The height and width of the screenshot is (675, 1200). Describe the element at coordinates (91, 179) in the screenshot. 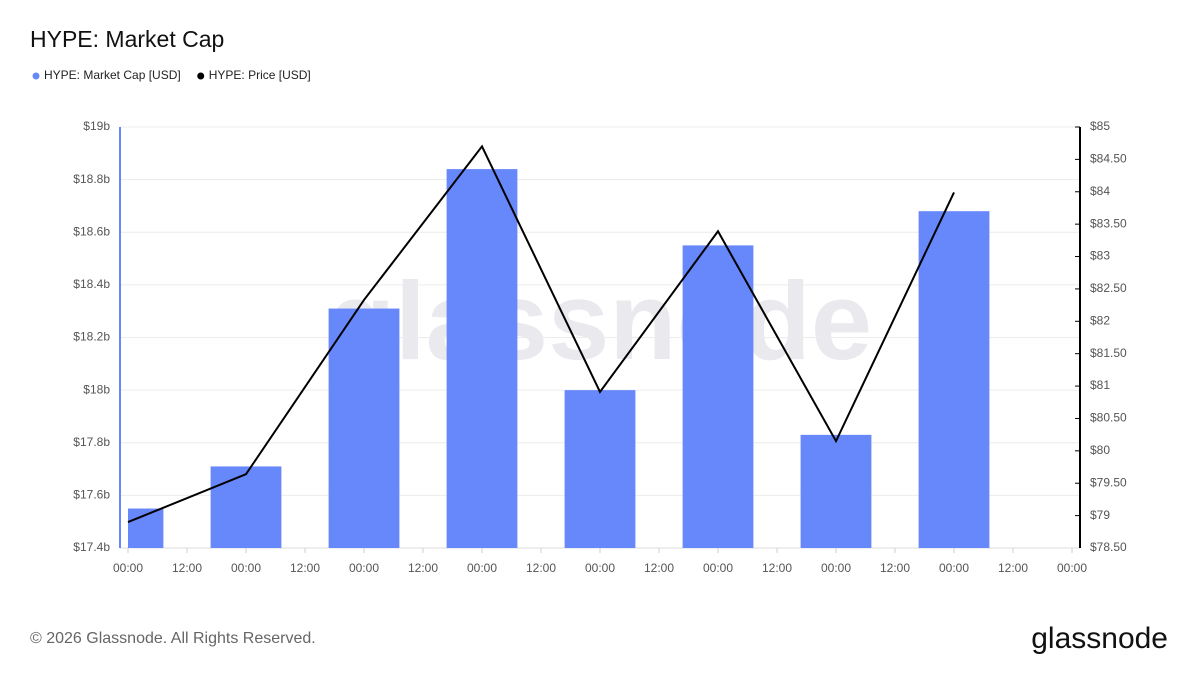

I see `y-tick-label: $18.8b` at that location.